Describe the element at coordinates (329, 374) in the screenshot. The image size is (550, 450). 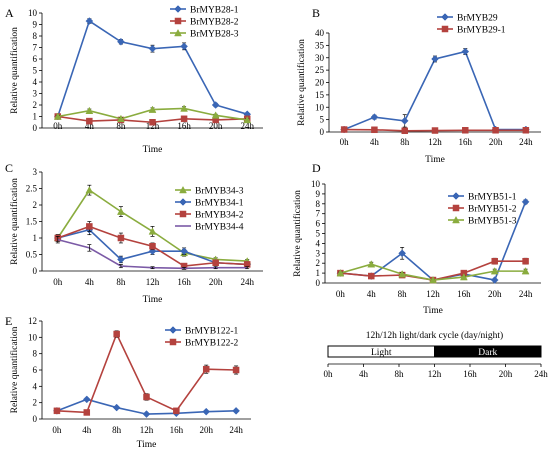
I see `cycle-tick-label: 0h` at that location.